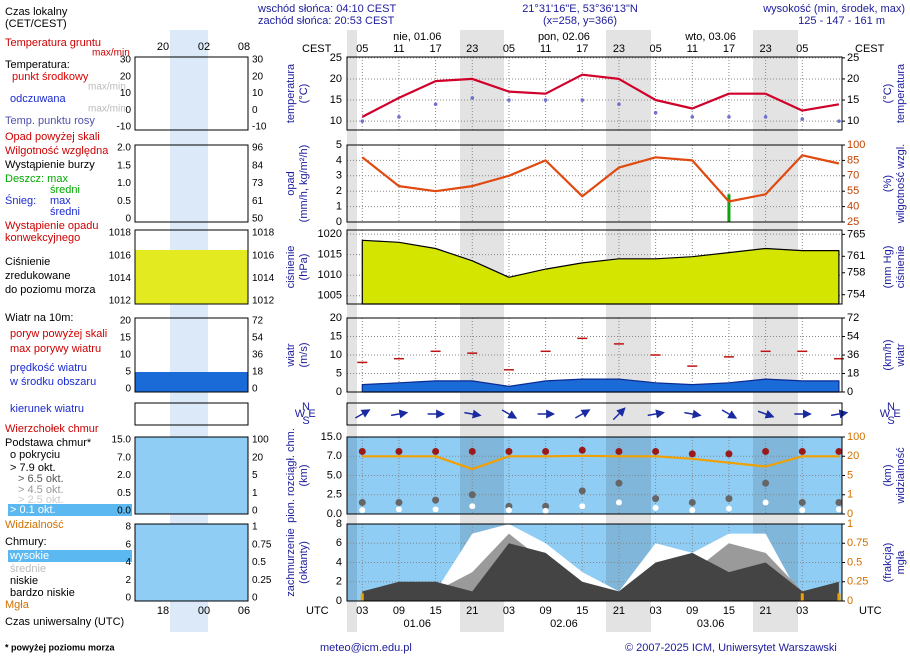 This screenshot has height=660, width=910. Describe the element at coordinates (64, 622) in the screenshot. I see `legend-text: Czas uniwersalny (UTC)` at that location.